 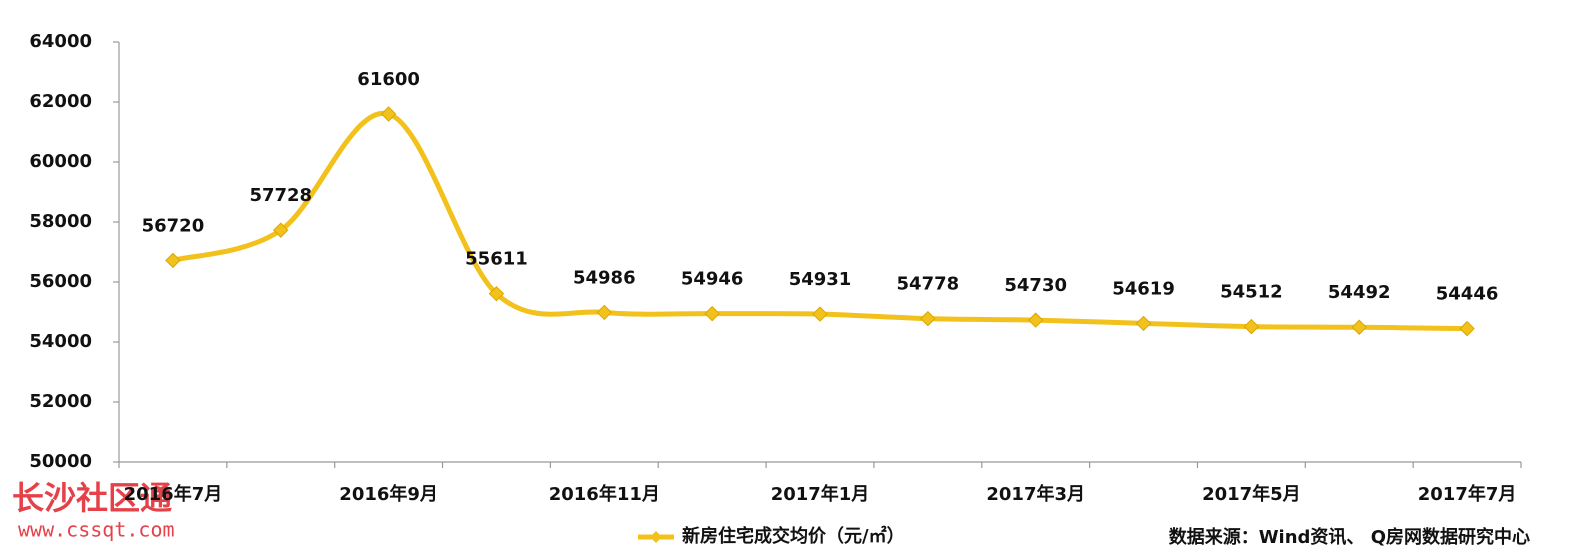 I want to click on data-label: 54778, so click(x=928, y=284).